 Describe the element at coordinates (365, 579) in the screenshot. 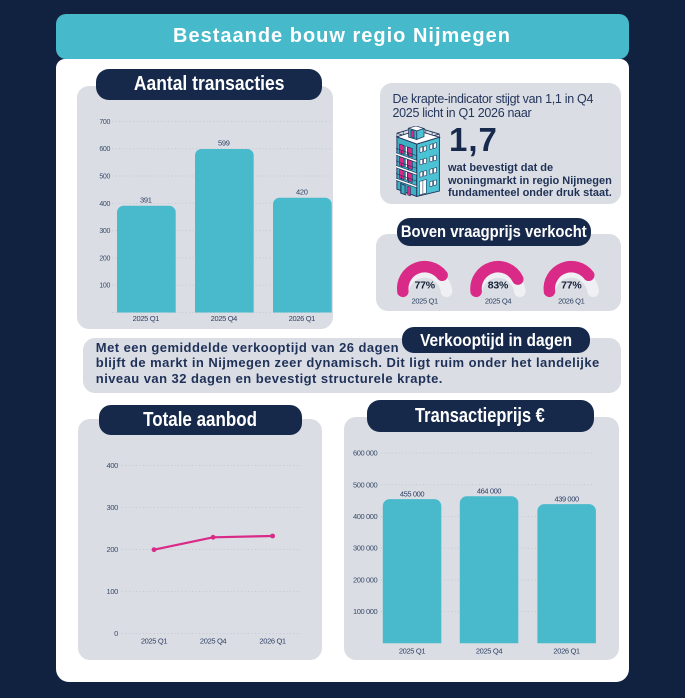

I see `svg-text: 200 000` at that location.